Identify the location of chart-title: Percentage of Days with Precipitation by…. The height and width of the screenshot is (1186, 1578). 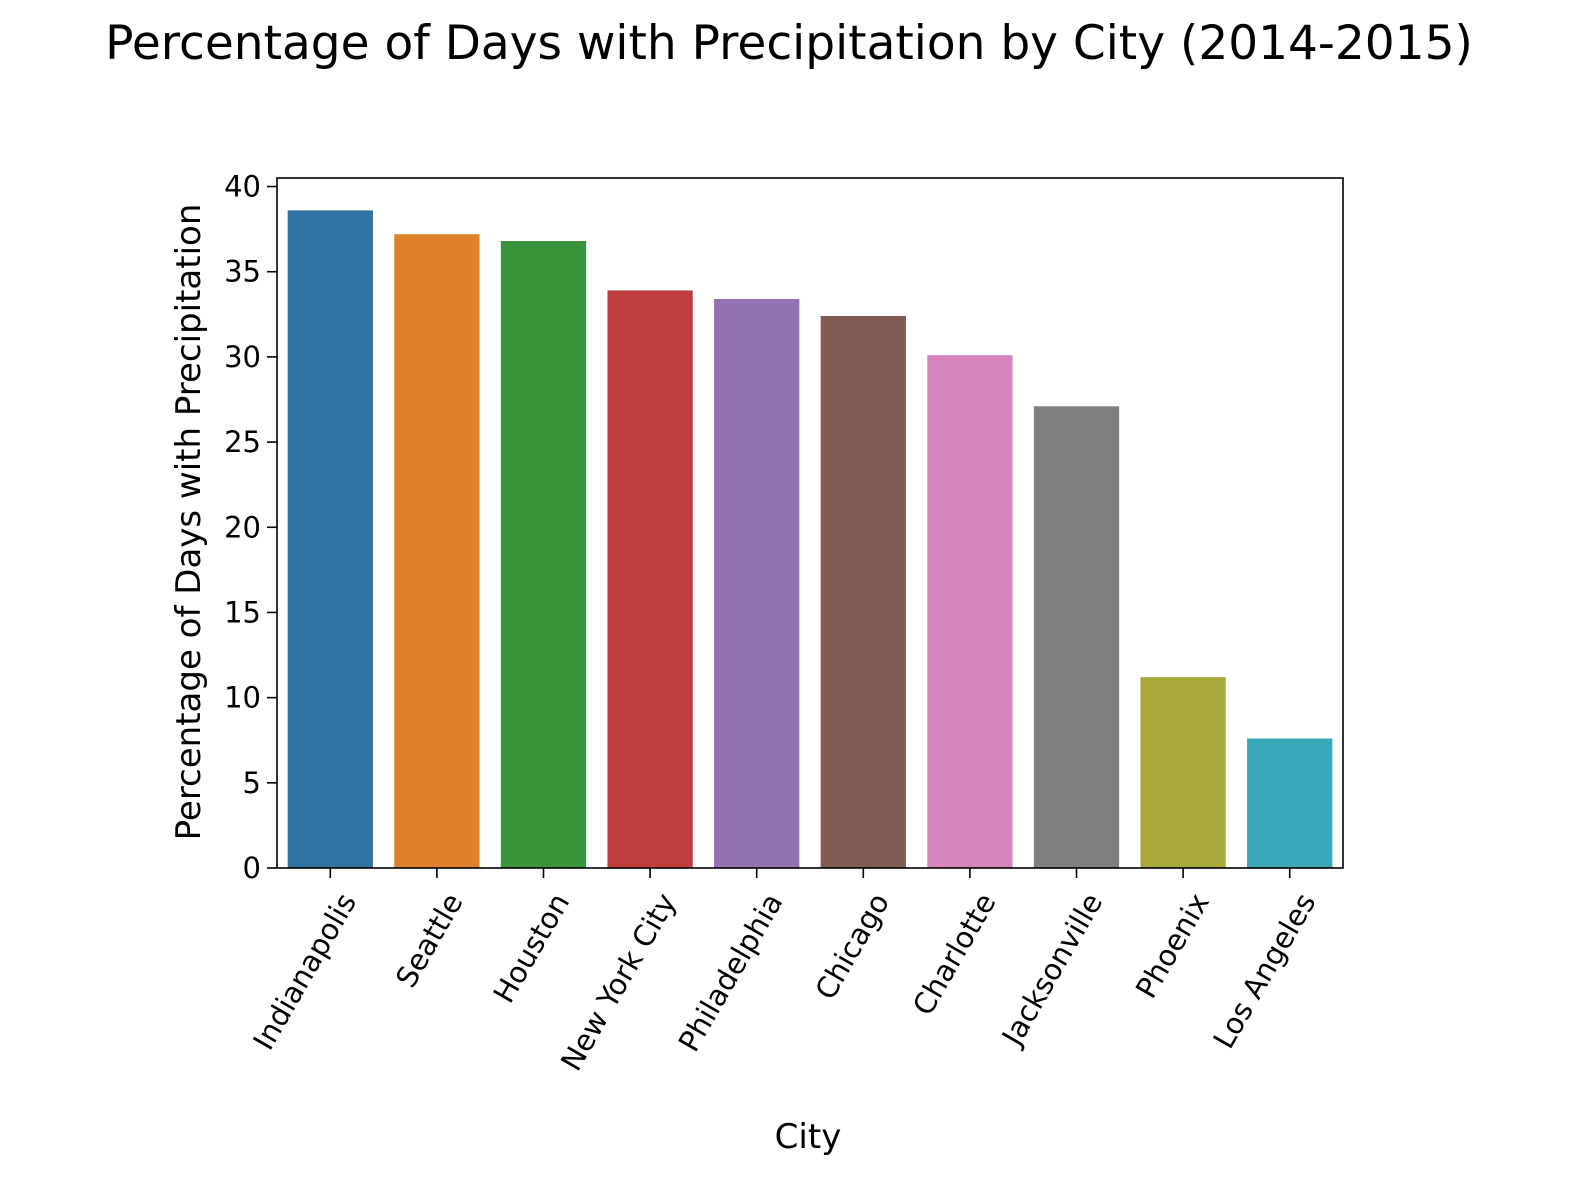
(789, 43).